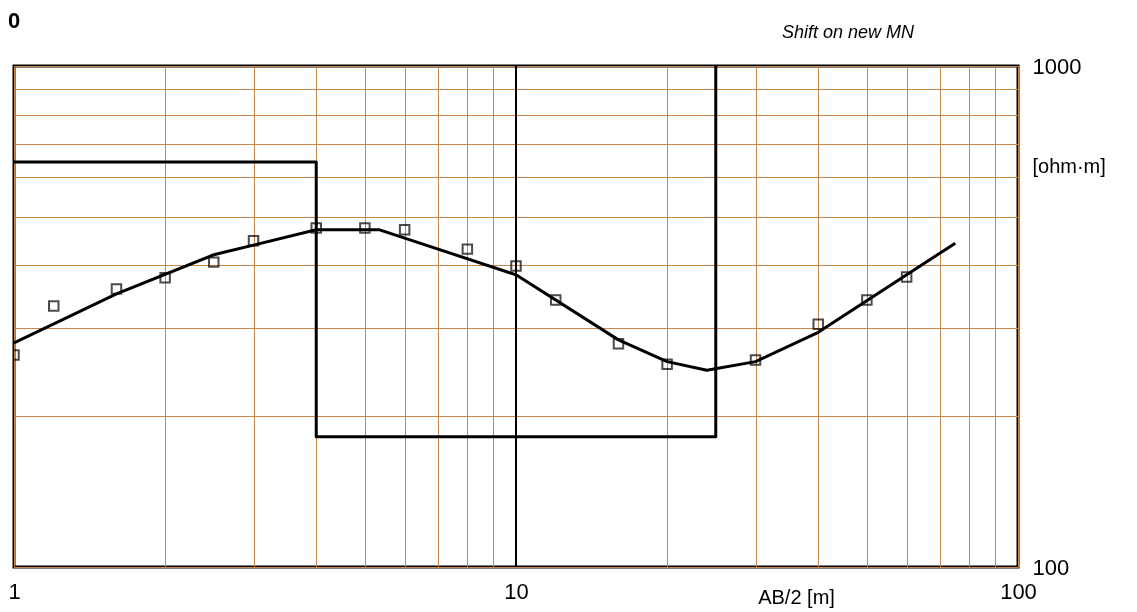 The image size is (1137, 612). I want to click on text: Shift on new MN, so click(848, 32).